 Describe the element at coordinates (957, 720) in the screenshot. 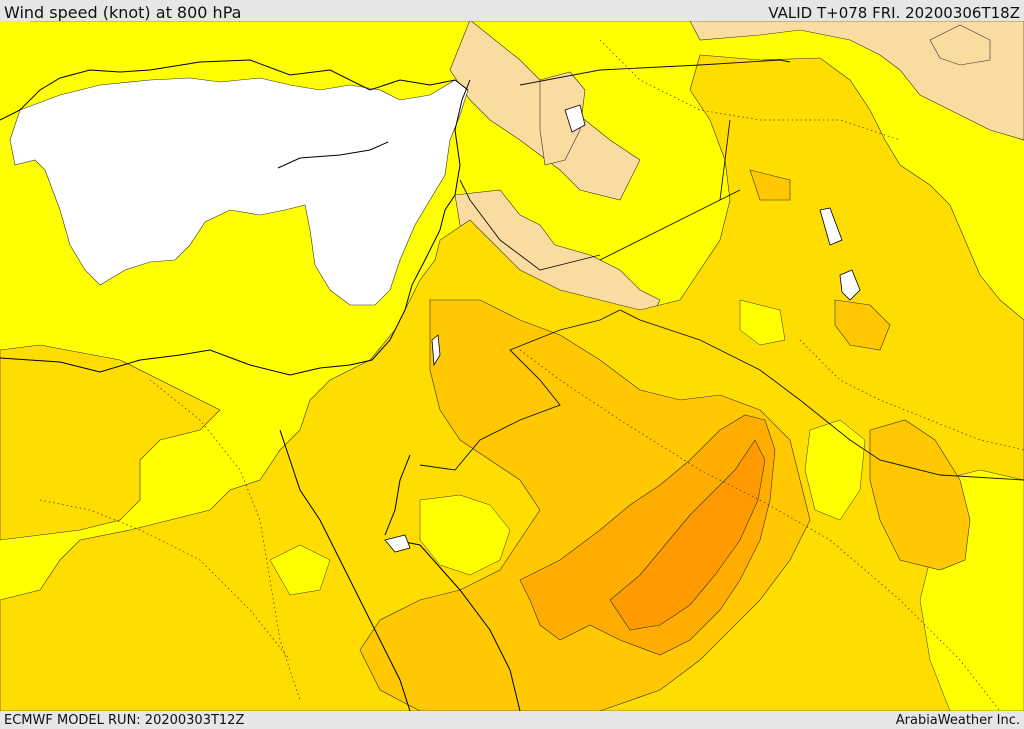

I see `credit-label: ArabiaWeather Inc.` at that location.